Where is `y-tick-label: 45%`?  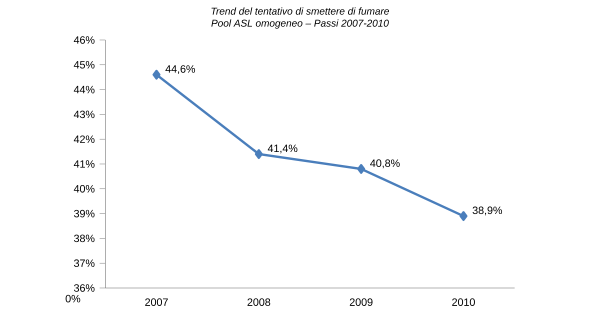
y-tick-label: 45% is located at coordinates (84, 65).